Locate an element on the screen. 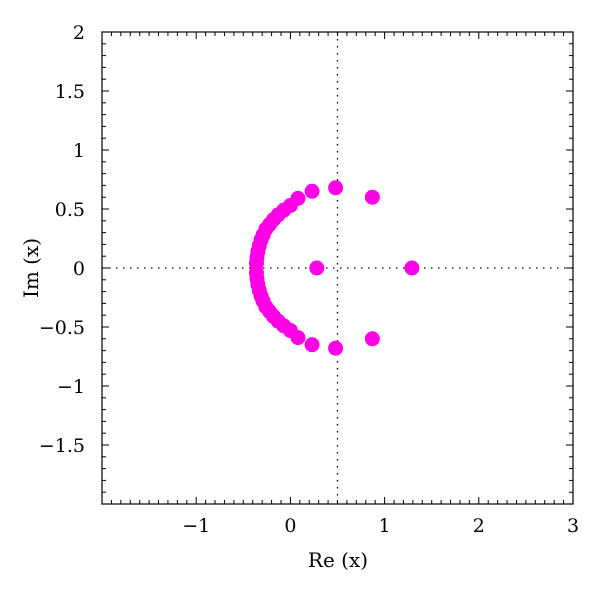 Image resolution: width=600 pixels, height=593 pixels. x-tick-label: 0 is located at coordinates (290, 526).